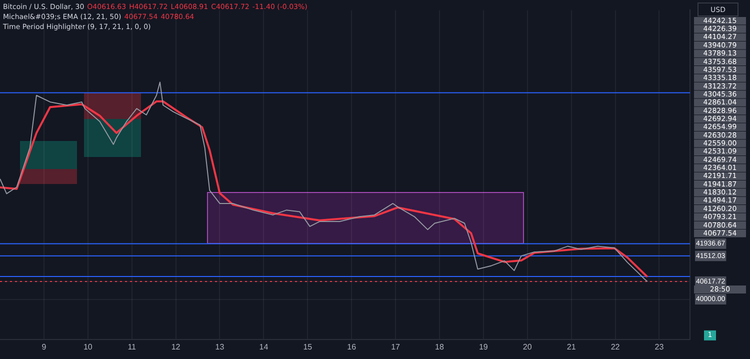  I want to click on x-tick-label: 10, so click(88, 347).